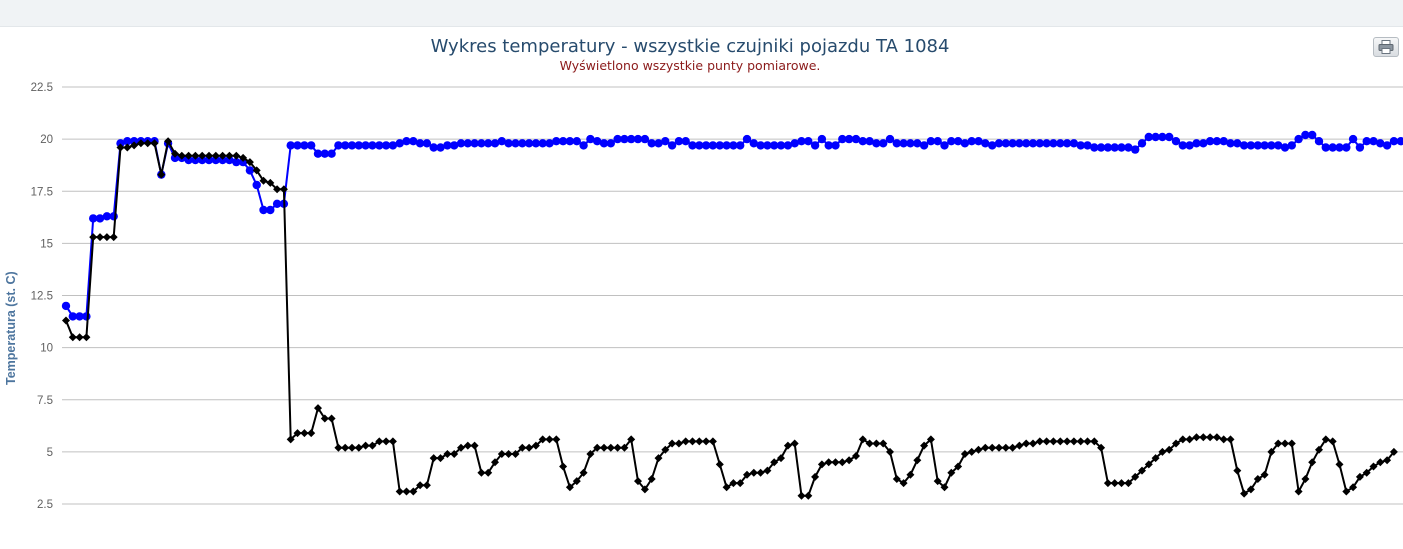  What do you see at coordinates (46, 349) in the screenshot?
I see `y-tick-label: 10` at bounding box center [46, 349].